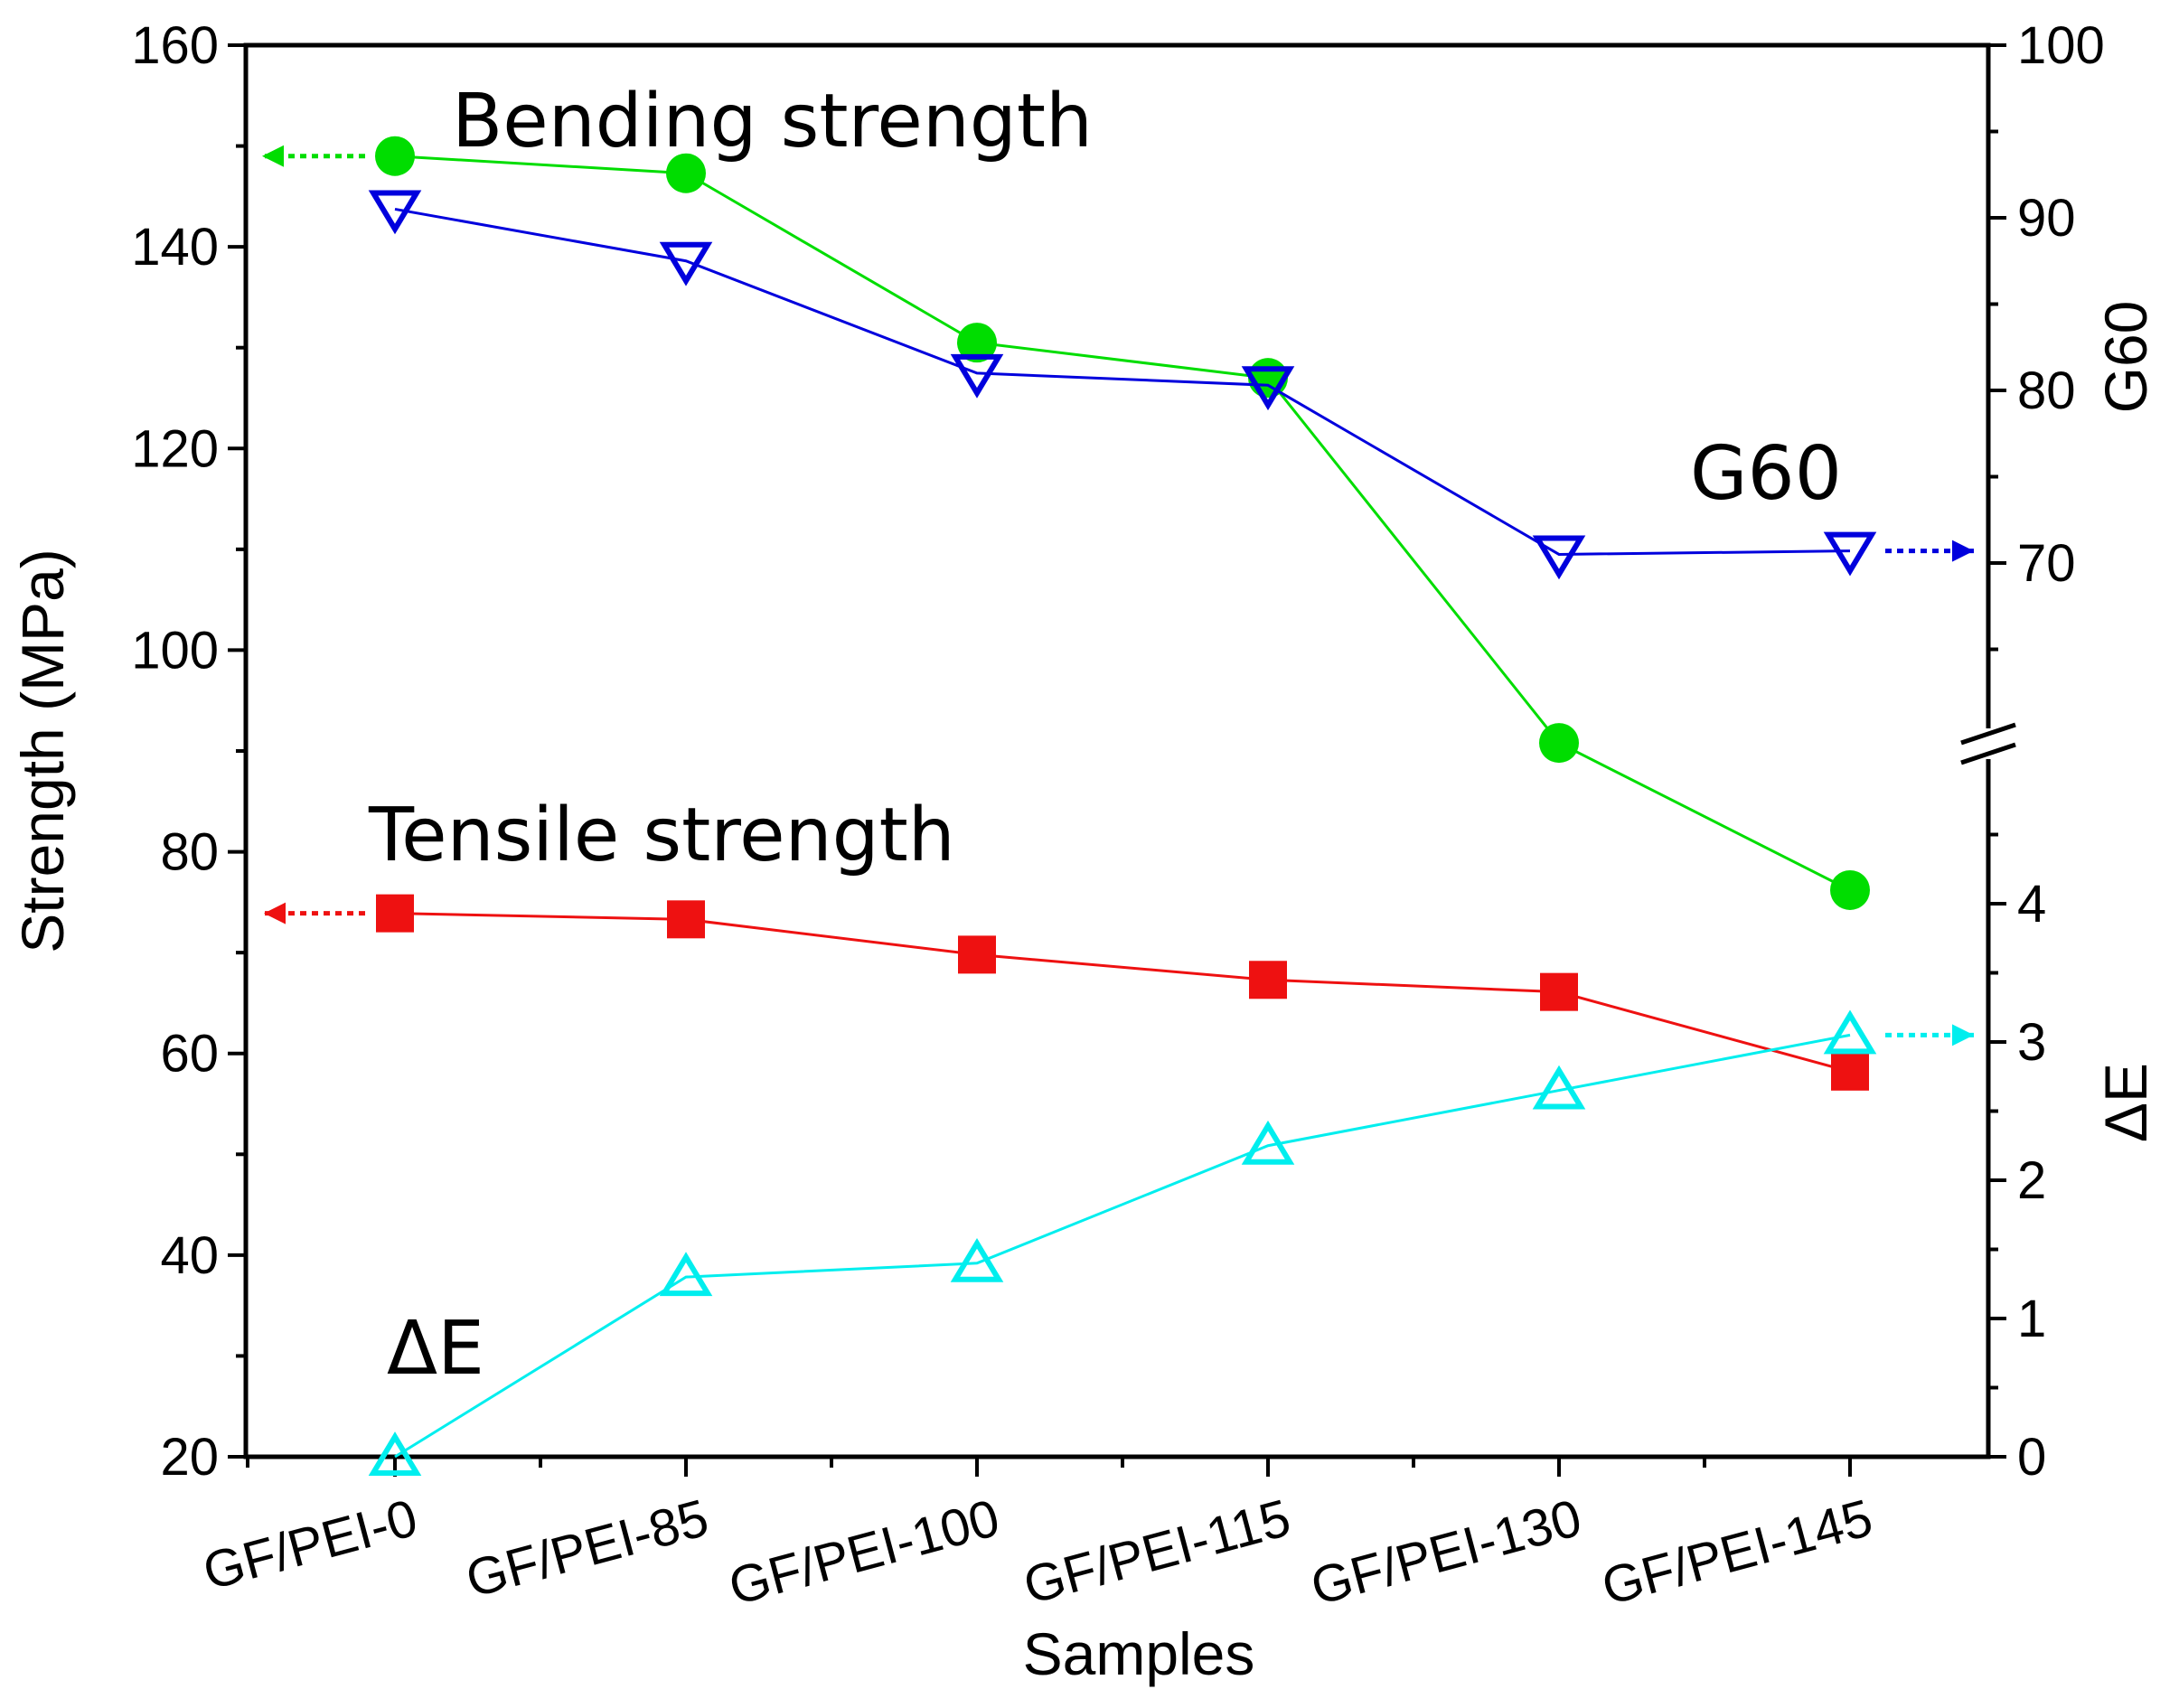 This screenshot has height=1708, width=2179. I want to click on right-upper-tick-label: 100, so click(2061, 45).